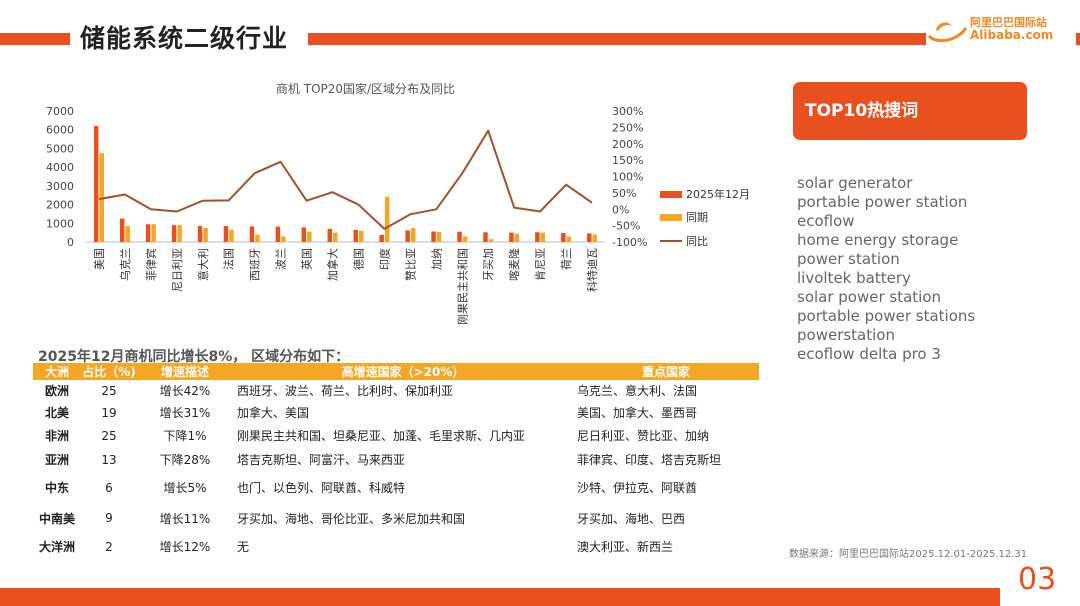 This screenshot has width=1080, height=606. What do you see at coordinates (637, 488) in the screenshot?
I see `cell-key-countries: 沙特、伊拉克、阿联酋` at bounding box center [637, 488].